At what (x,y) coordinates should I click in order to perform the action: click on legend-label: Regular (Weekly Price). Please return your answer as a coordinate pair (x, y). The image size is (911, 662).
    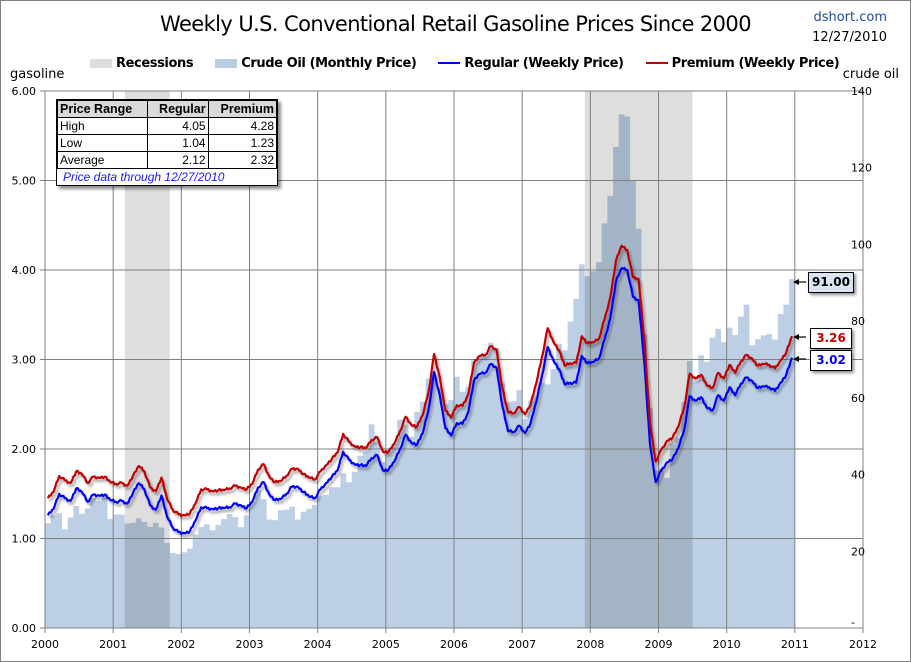
    Looking at the image, I should click on (544, 63).